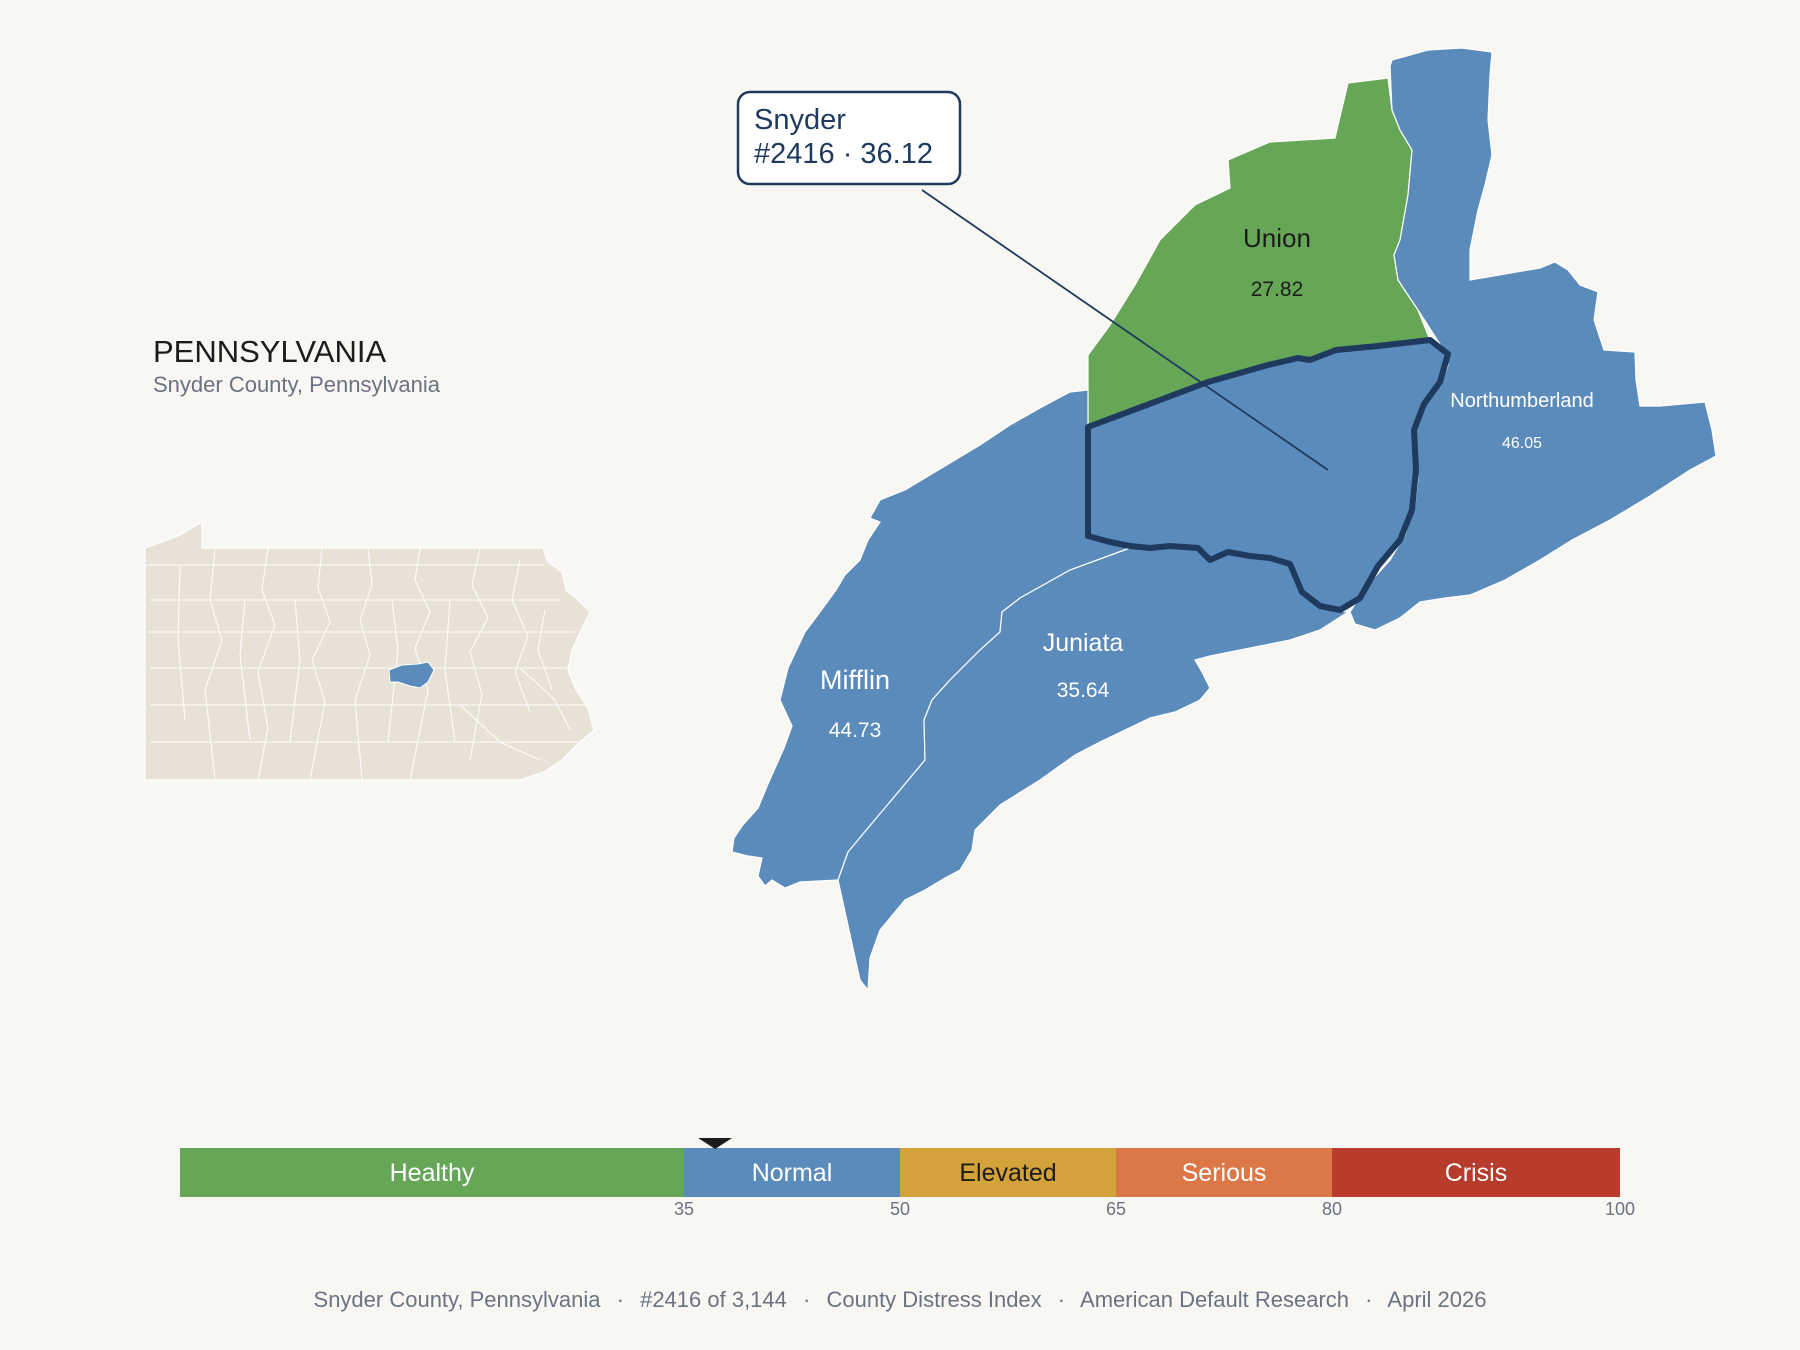 The image size is (1800, 1350). I want to click on inset-subtitle: Snyder County, Pennsylvania, so click(297, 384).